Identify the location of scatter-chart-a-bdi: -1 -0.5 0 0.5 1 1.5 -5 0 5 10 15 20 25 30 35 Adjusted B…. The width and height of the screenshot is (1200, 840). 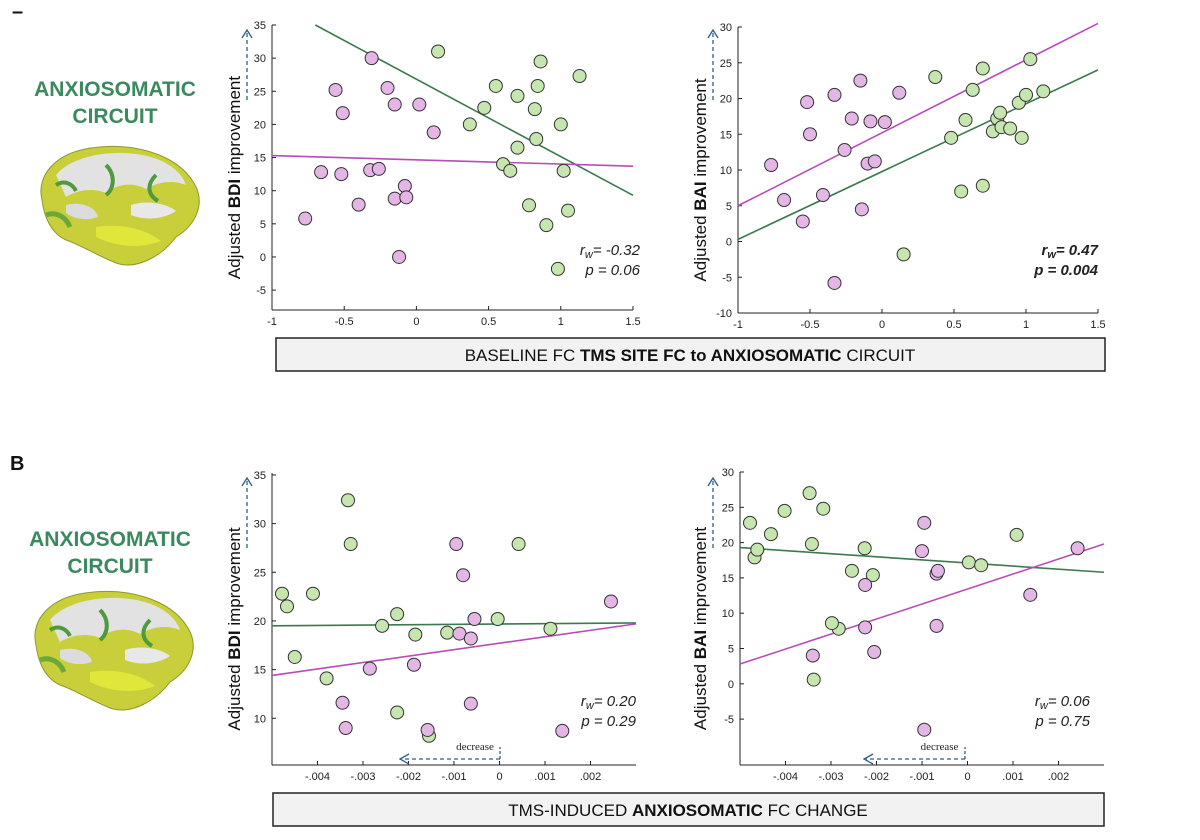
(433, 174).